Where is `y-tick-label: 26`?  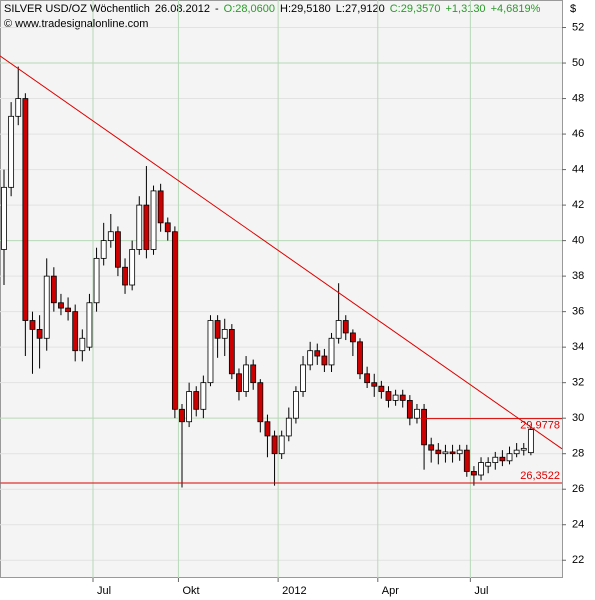
y-tick-label: 26 is located at coordinates (578, 489).